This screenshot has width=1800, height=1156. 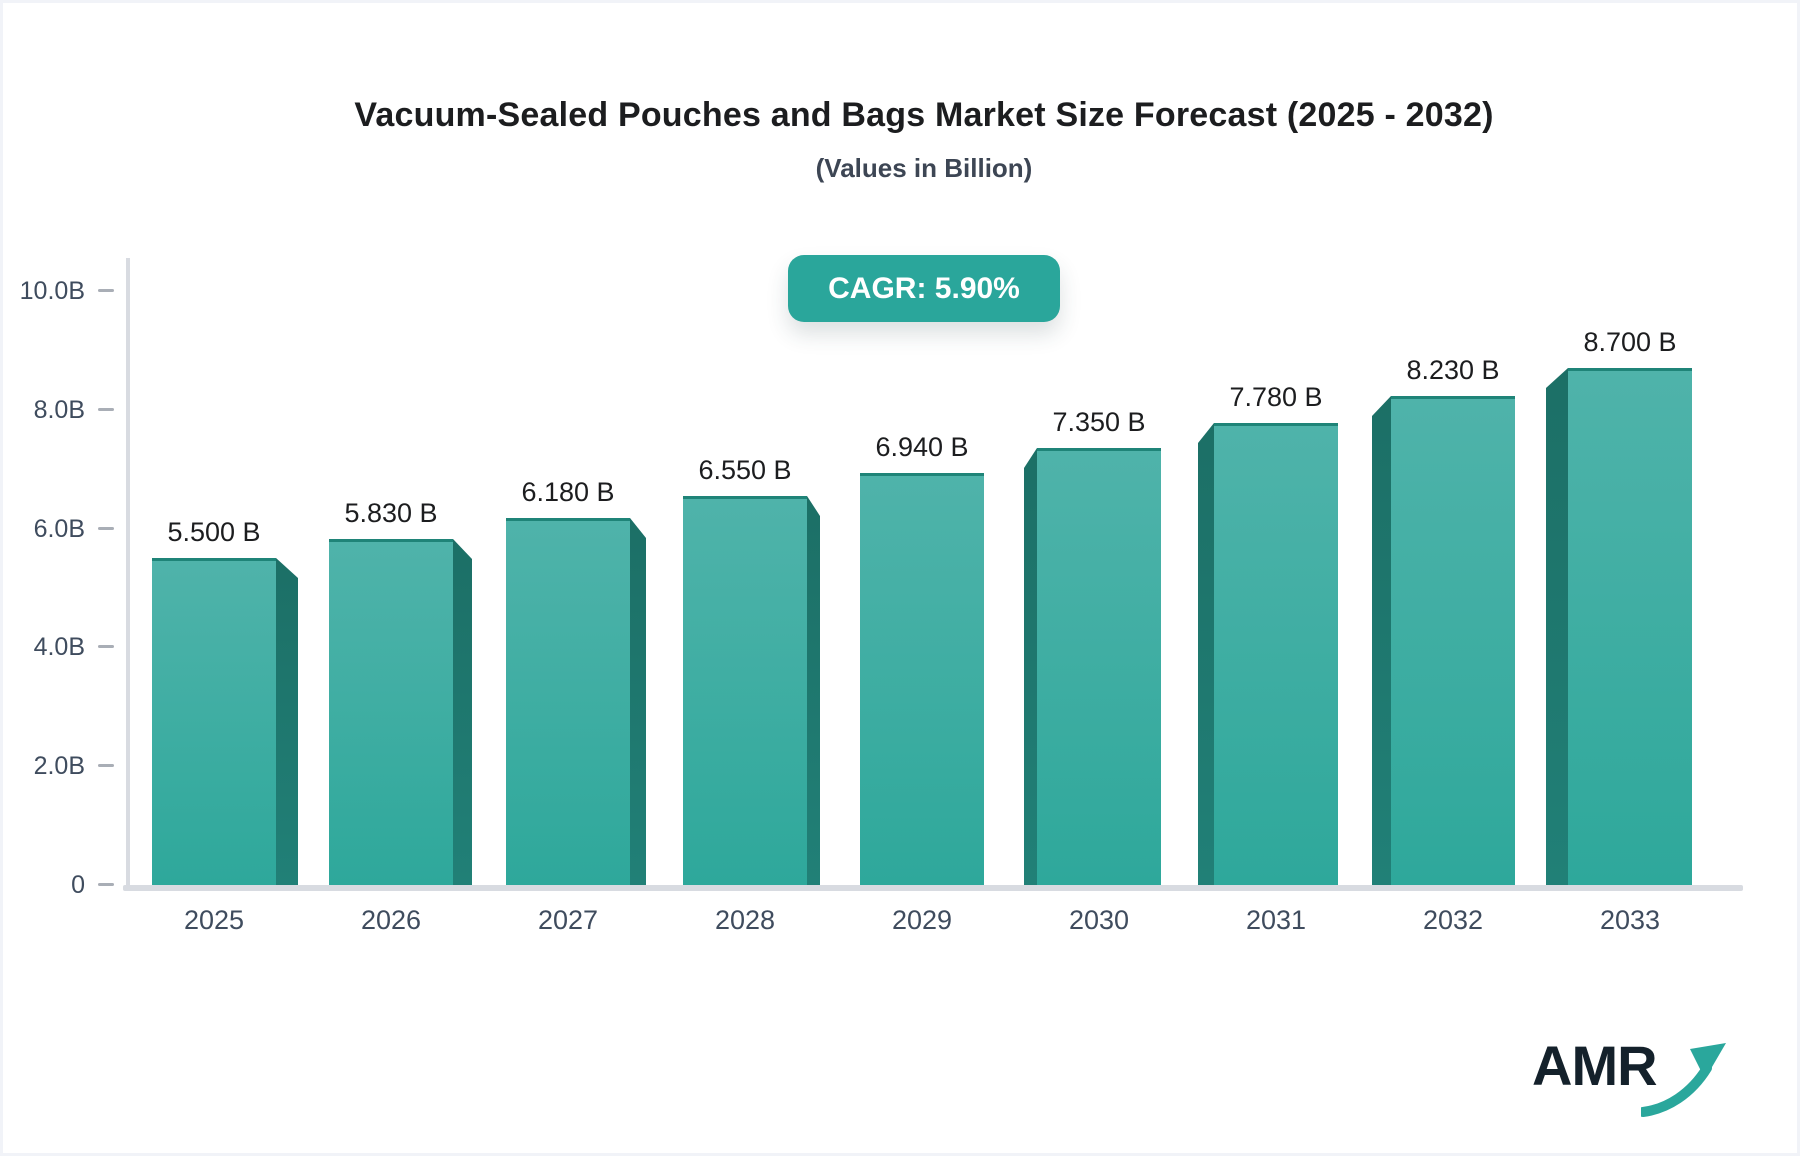 I want to click on x-axis-label-2033: 2033, so click(x=1630, y=920).